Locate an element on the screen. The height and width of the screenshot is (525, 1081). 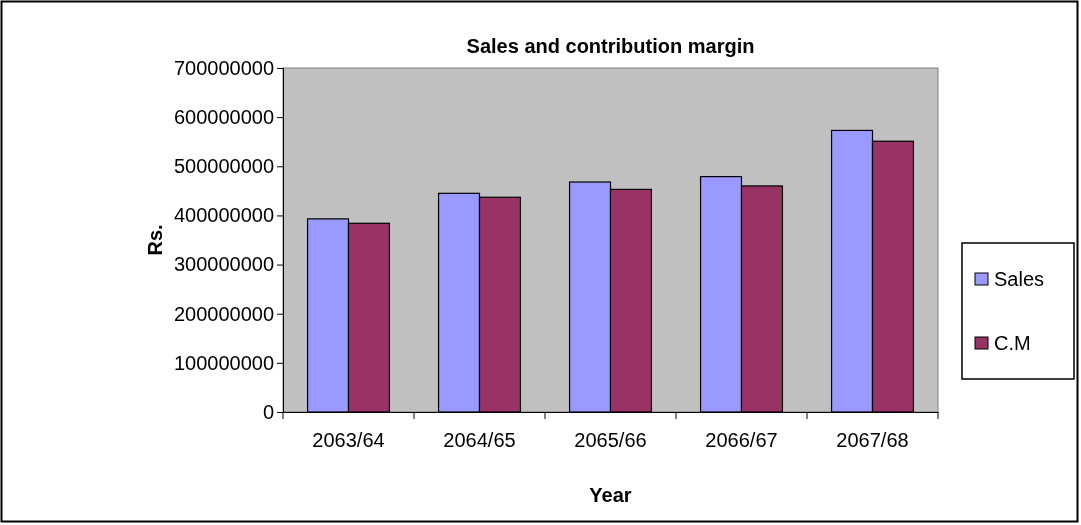
y-tick-label: 200000000 is located at coordinates (223, 313).